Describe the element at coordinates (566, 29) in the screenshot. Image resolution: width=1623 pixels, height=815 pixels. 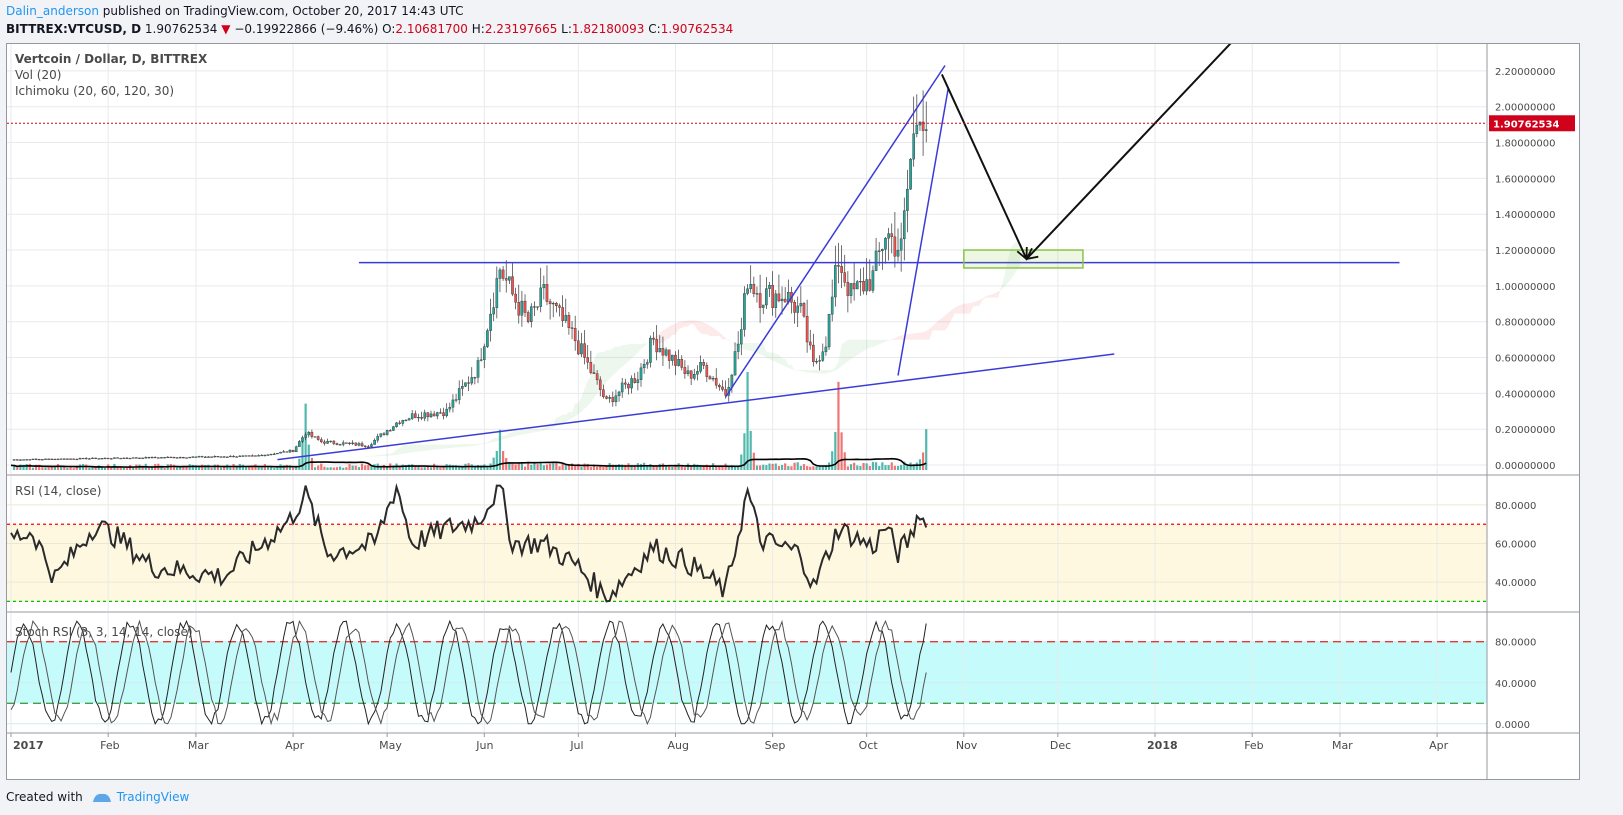
I see `low-label: L:` at that location.